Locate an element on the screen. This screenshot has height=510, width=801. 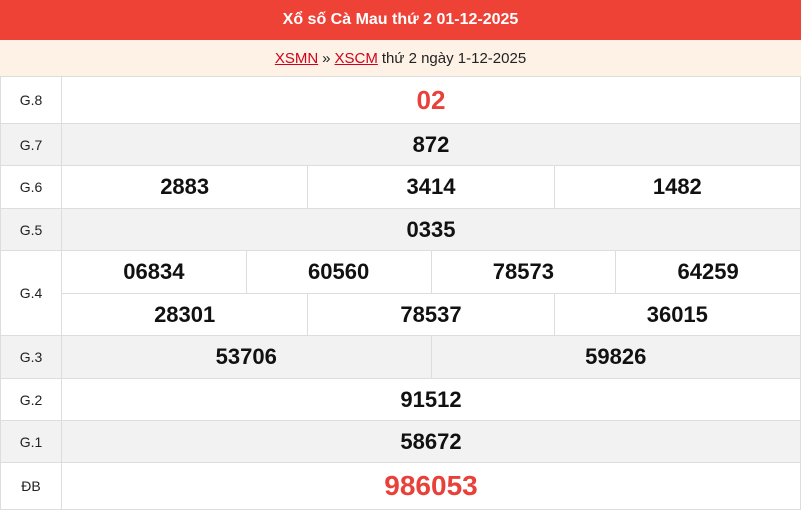
prize-number: 28301 is located at coordinates (185, 314).